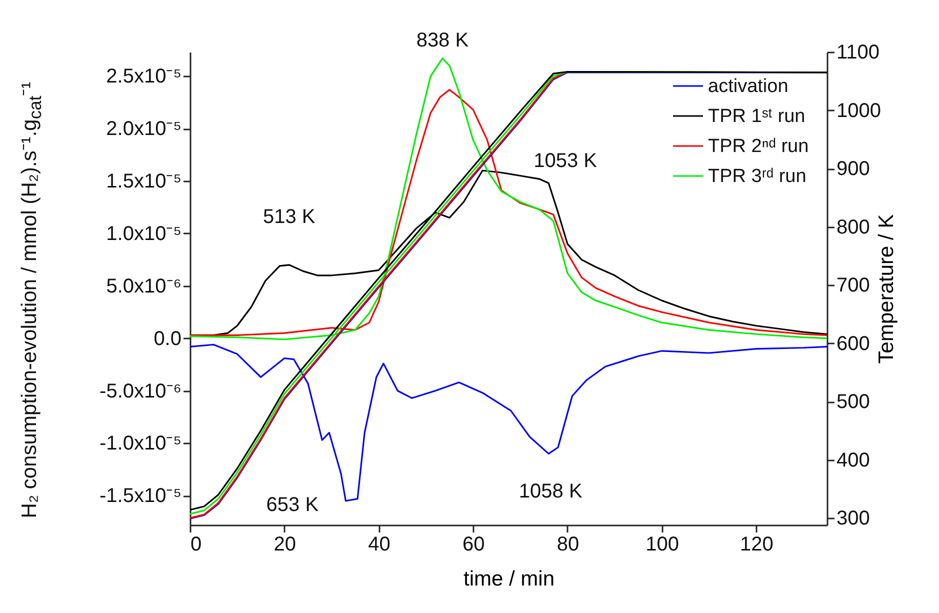 The image size is (939, 613). Describe the element at coordinates (758, 146) in the screenshot. I see `legend-label: TPR 2ⁿᵈ run` at that location.